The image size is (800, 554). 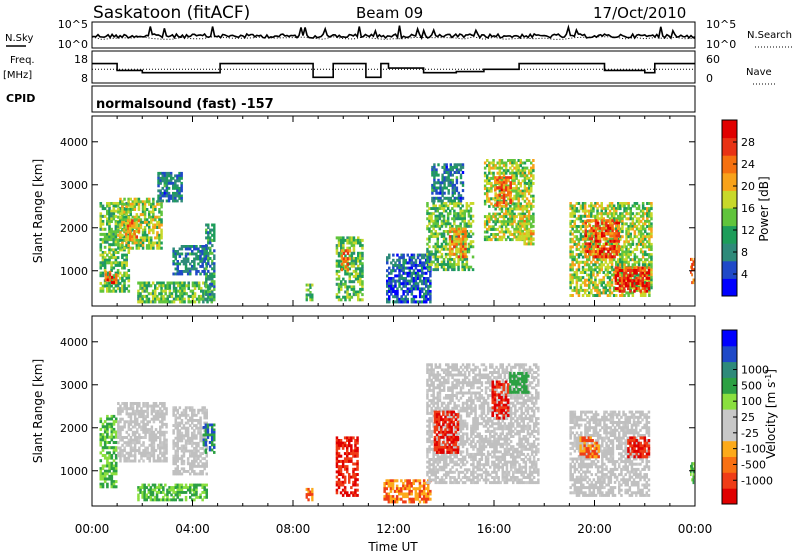 I want to click on power-colorbar-cell, so click(x=729, y=252).